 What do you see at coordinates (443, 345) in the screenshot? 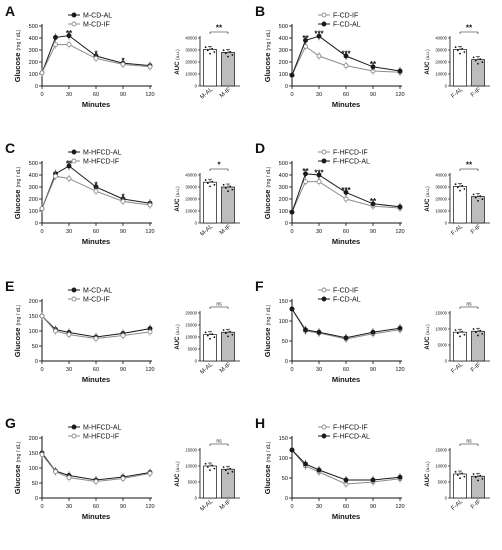
I see `auc-y-tick-label: 5000` at bounding box center [443, 345].